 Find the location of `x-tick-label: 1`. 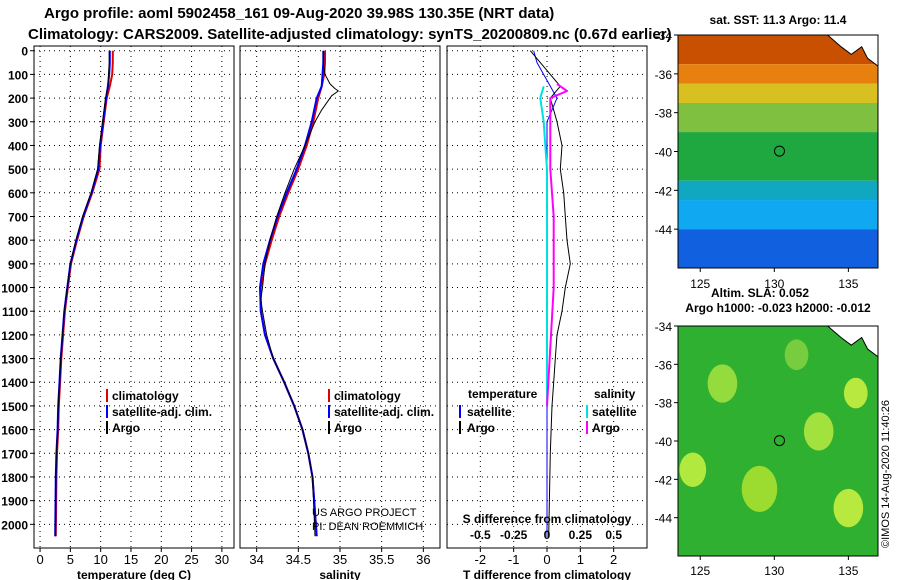

x-tick-label: 1 is located at coordinates (580, 559).